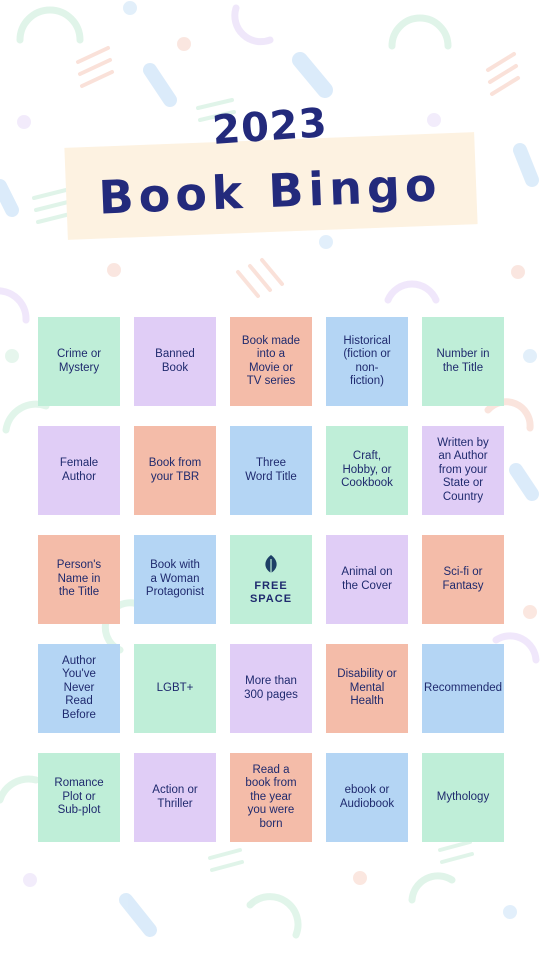 This screenshot has width=540, height=960. I want to click on bingo-cell: Number in the Title, so click(463, 361).